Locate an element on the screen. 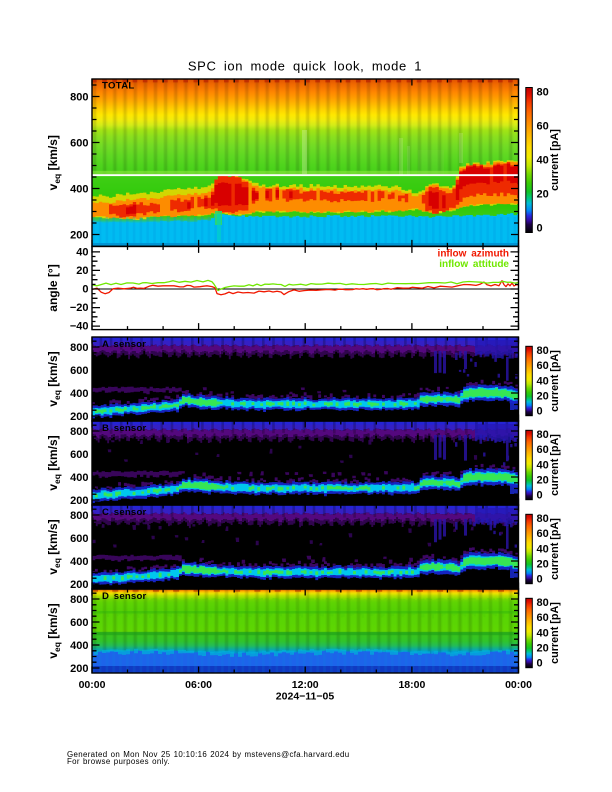  svg-text: inflow attitude is located at coordinates (474, 264).